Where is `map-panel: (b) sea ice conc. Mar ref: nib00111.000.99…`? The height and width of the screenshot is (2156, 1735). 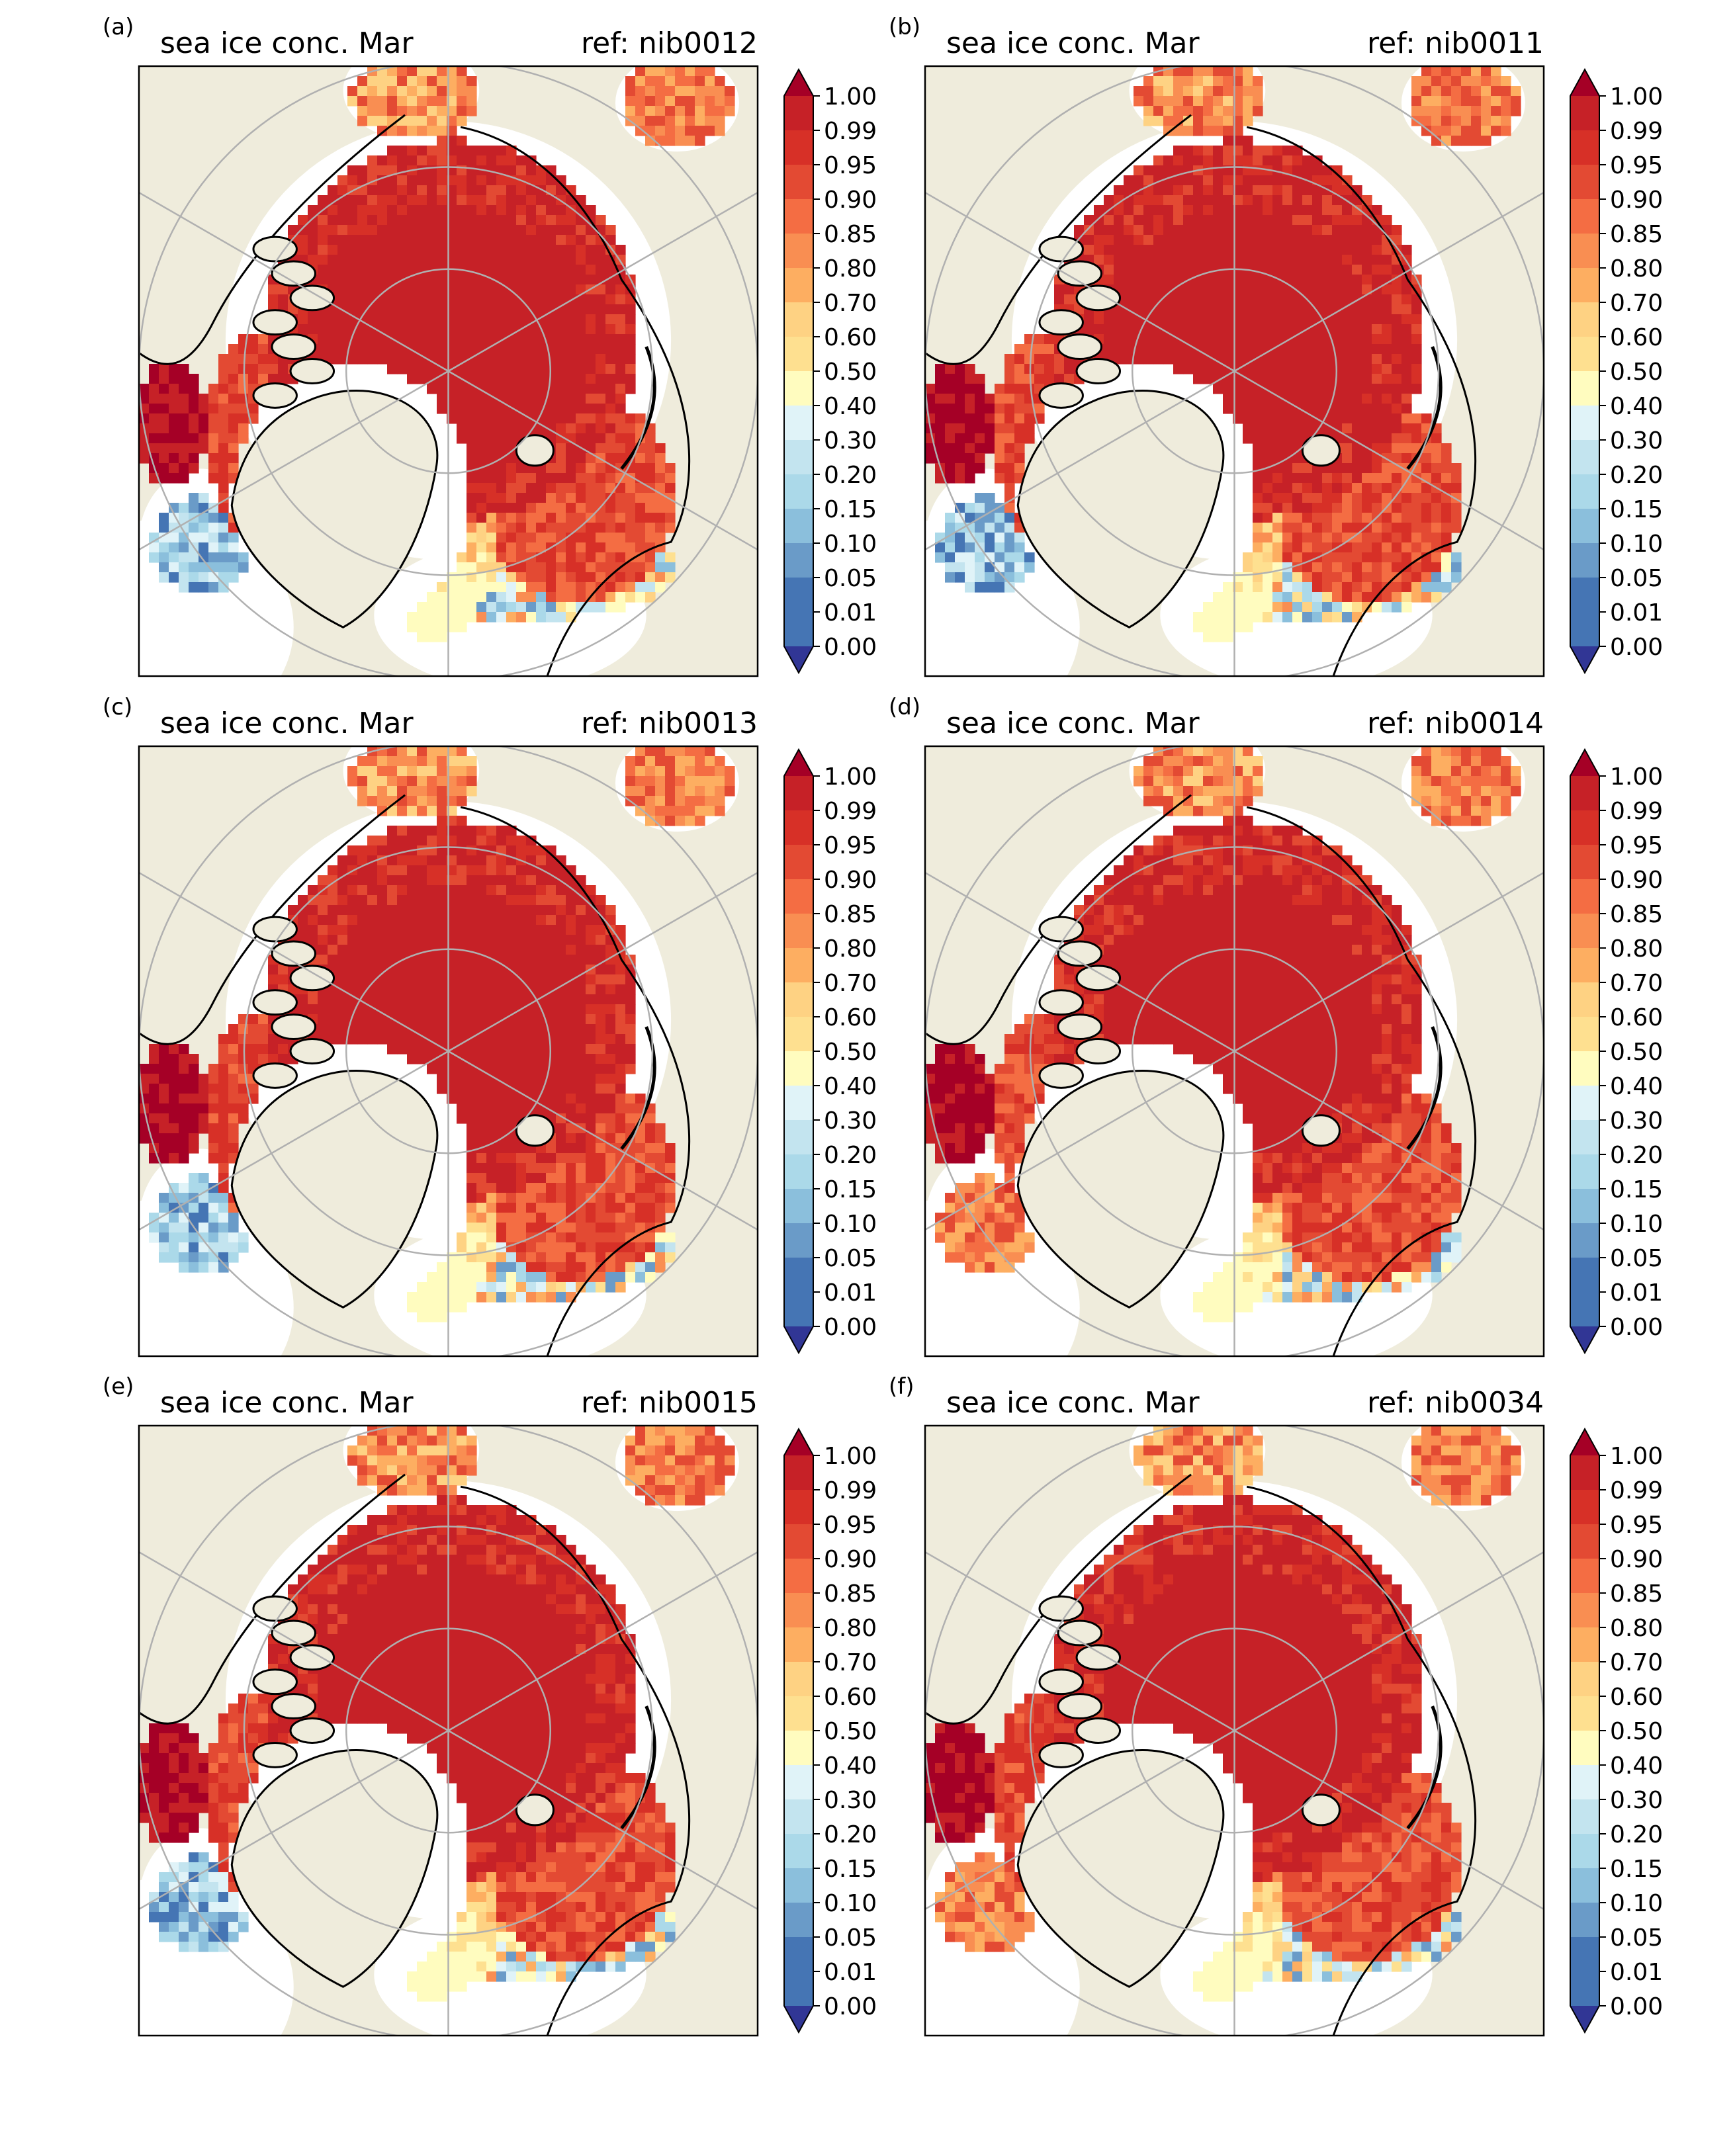
map-panel: (b) sea ice conc. Mar ref: nib00111.000.99… is located at coordinates (1276, 345).